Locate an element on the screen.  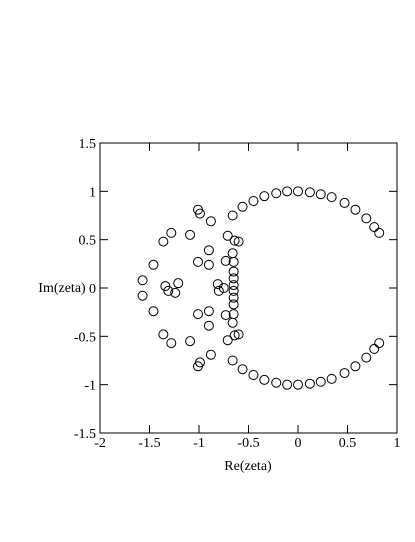
y-axis-label: Im(zeta) is located at coordinates (62, 288).